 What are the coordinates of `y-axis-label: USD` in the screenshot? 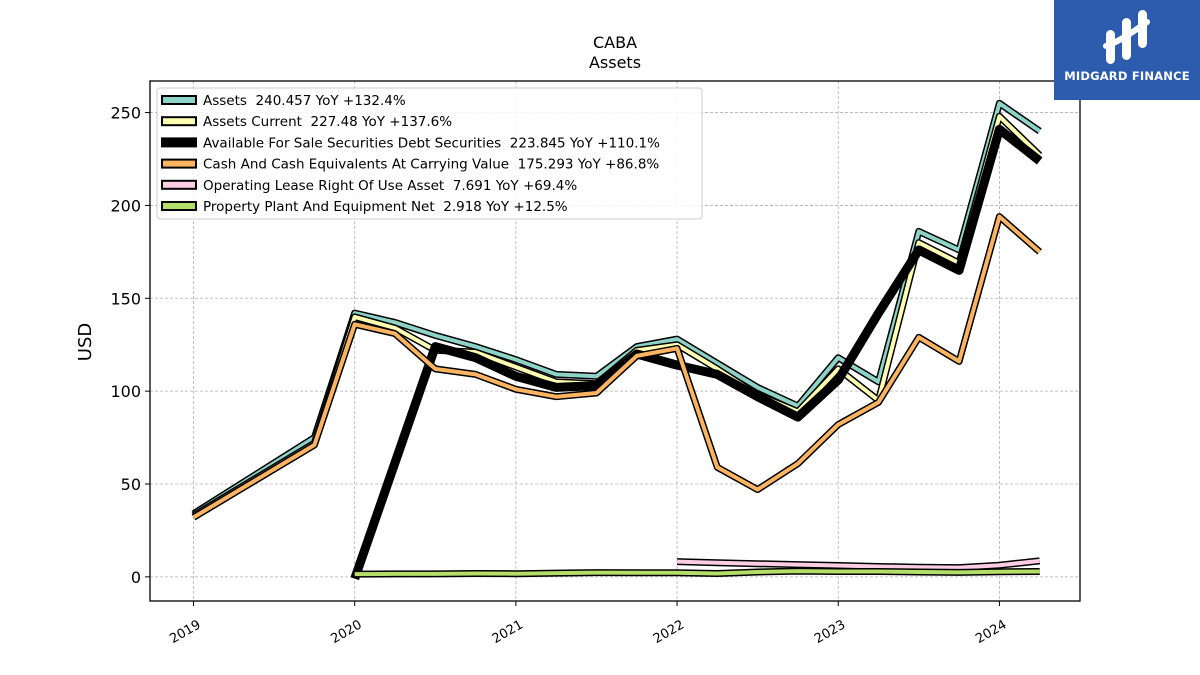 It's located at (85, 342).